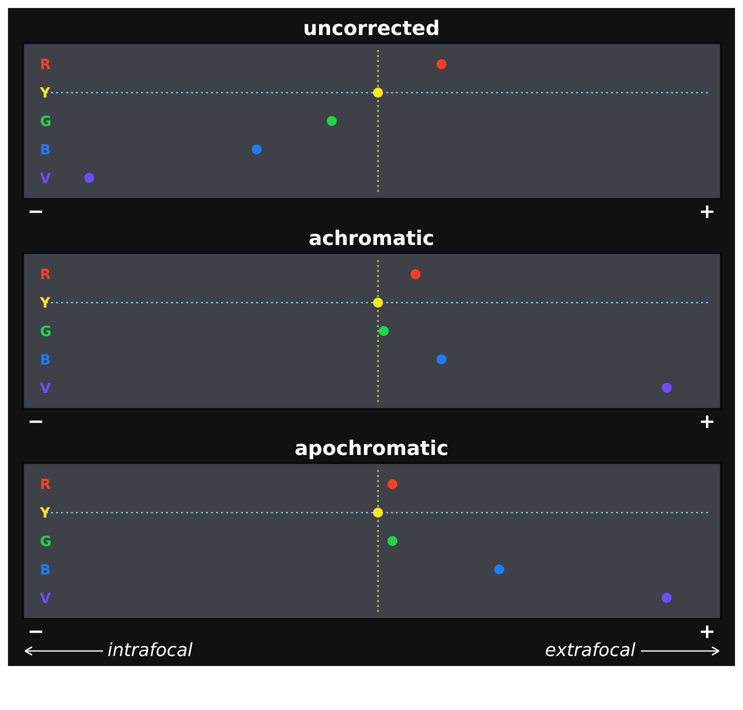 This screenshot has height=710, width=743. I want to click on chart-title: achromatic, so click(372, 238).